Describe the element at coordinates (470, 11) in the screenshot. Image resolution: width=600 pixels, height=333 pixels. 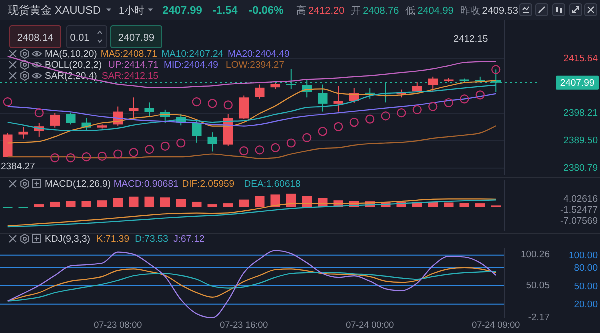
I see `text: 昨收` at that location.